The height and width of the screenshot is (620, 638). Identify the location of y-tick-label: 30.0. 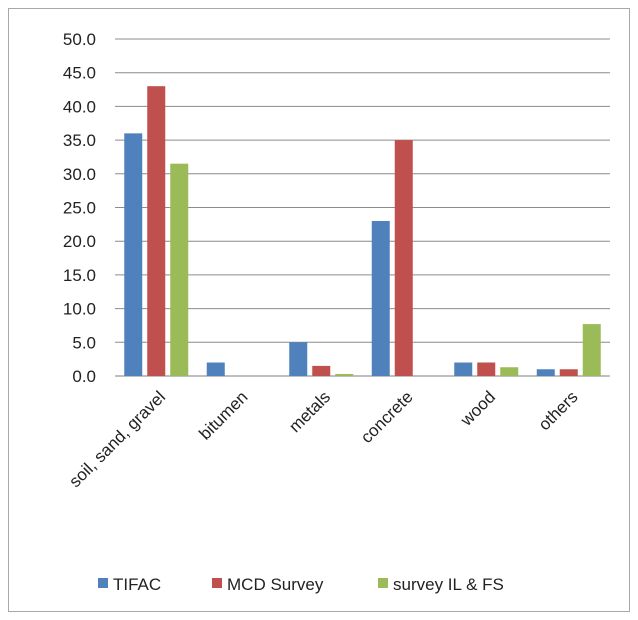
(79, 174).